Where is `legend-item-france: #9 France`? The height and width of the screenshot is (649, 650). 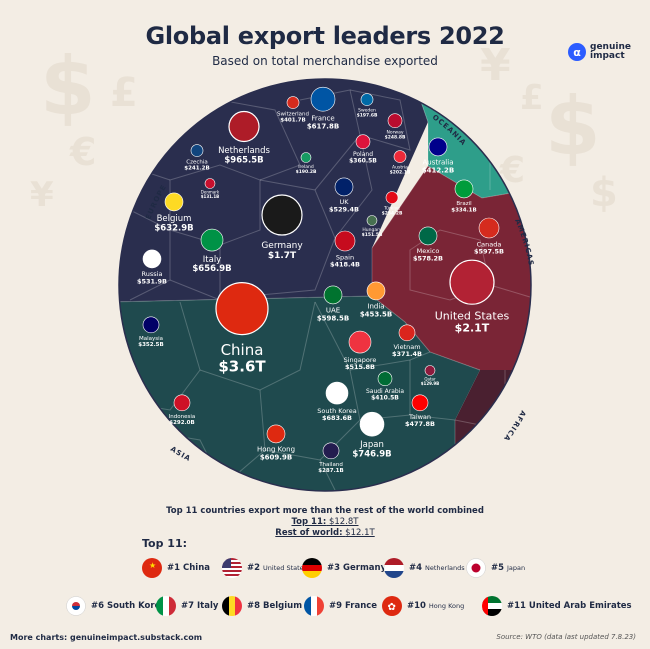
legend-item-france: #9 France is located at coordinates (340, 606).